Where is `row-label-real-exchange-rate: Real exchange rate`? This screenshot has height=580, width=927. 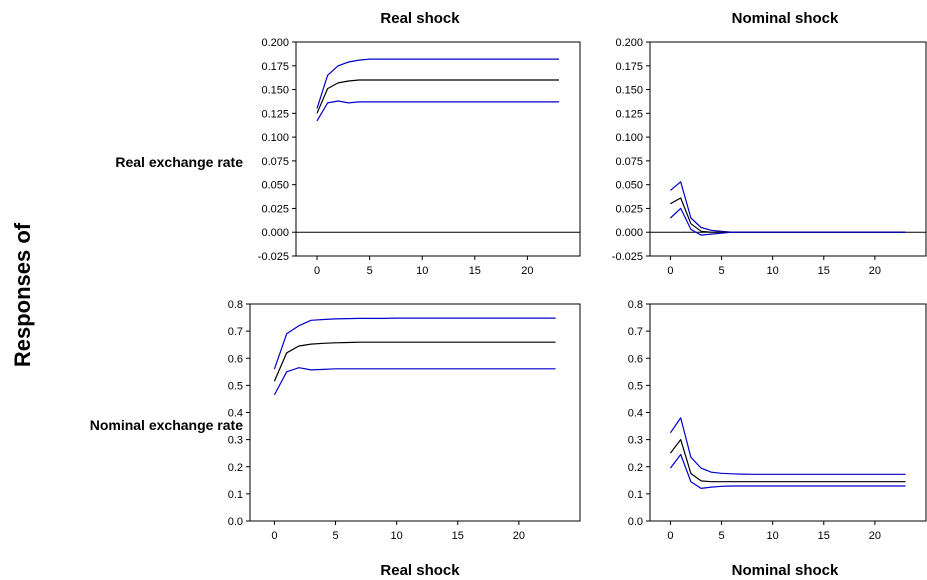 row-label-real-exchange-rate: Real exchange rate is located at coordinates (179, 162).